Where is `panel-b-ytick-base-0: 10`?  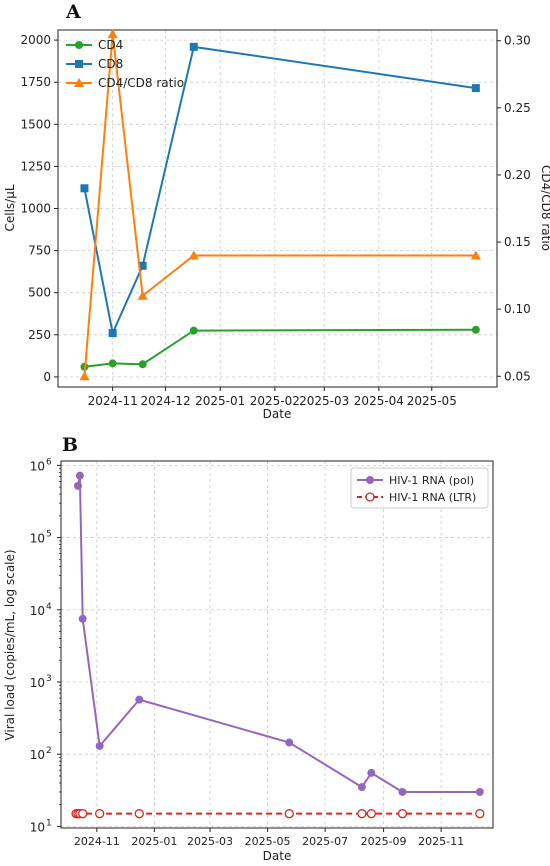
panel-b-ytick-base-0: 10 is located at coordinates (37, 827).